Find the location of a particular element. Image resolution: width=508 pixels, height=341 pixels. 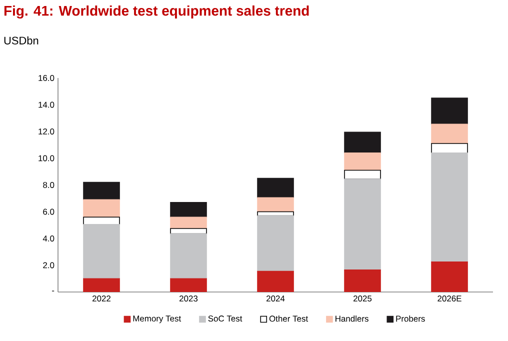

x-tick-label: 2022 is located at coordinates (101, 299).